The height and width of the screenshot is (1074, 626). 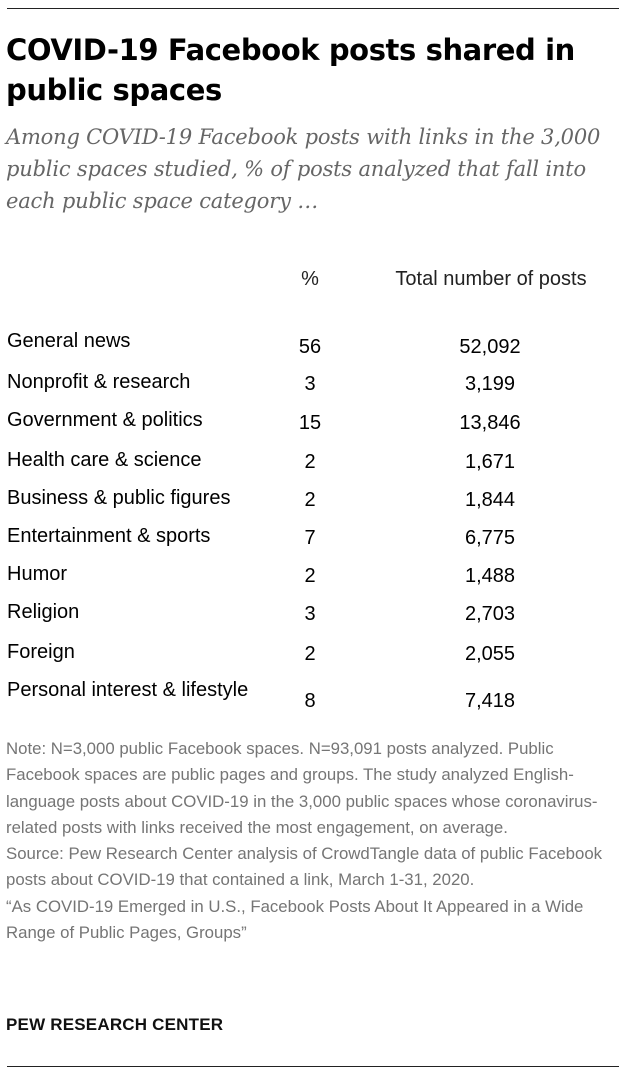 I want to click on row-category-label: Entertainment & sports, so click(x=109, y=536).